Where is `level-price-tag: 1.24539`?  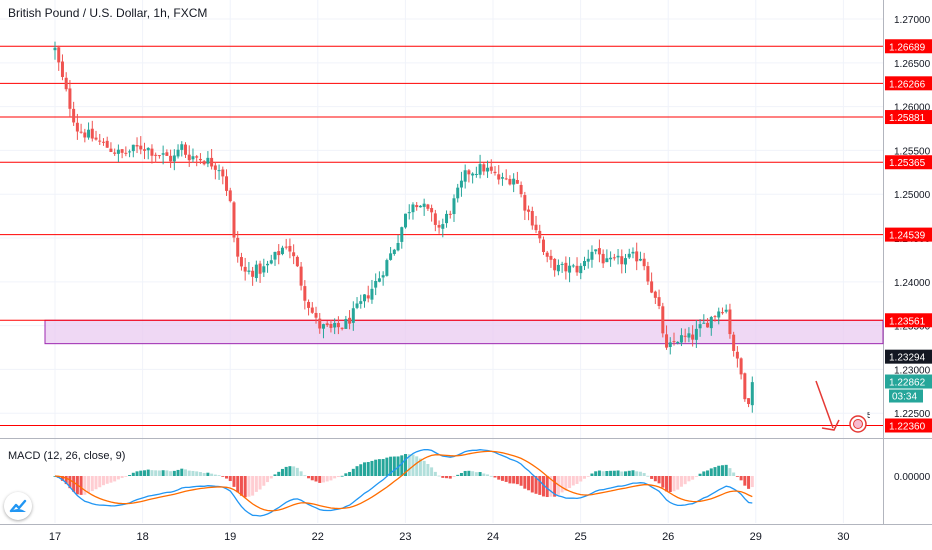 level-price-tag: 1.24539 is located at coordinates (907, 236).